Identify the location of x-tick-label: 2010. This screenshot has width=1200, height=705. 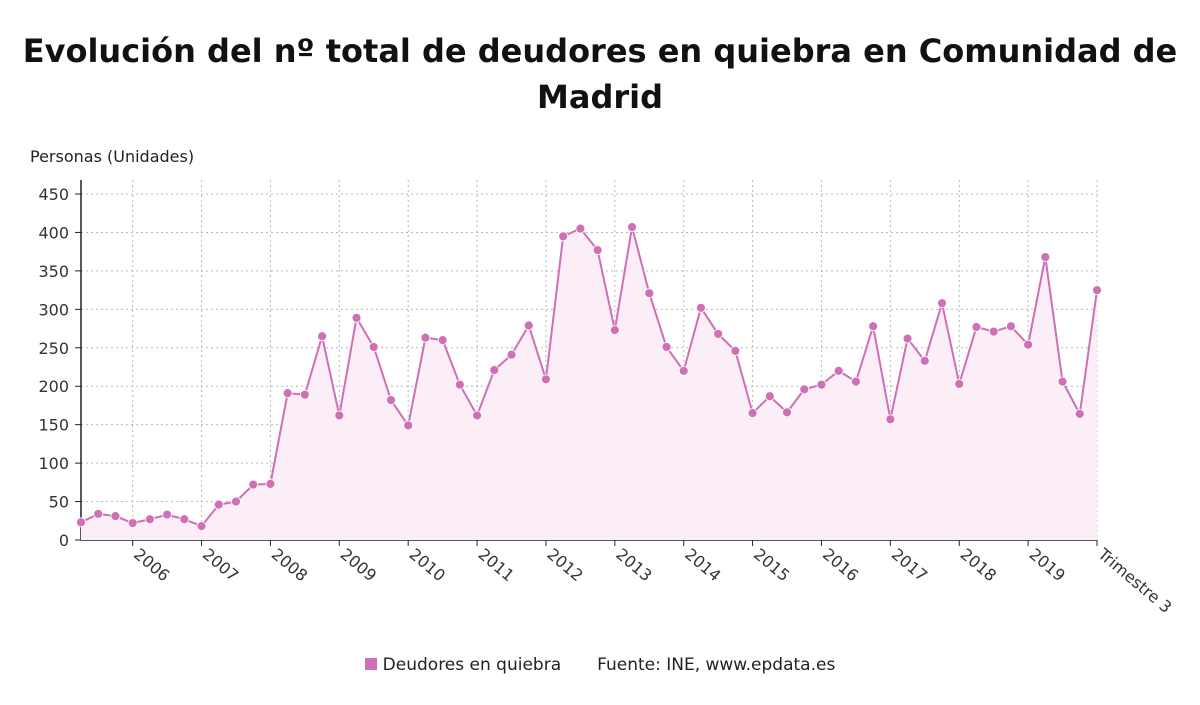
(427, 565).